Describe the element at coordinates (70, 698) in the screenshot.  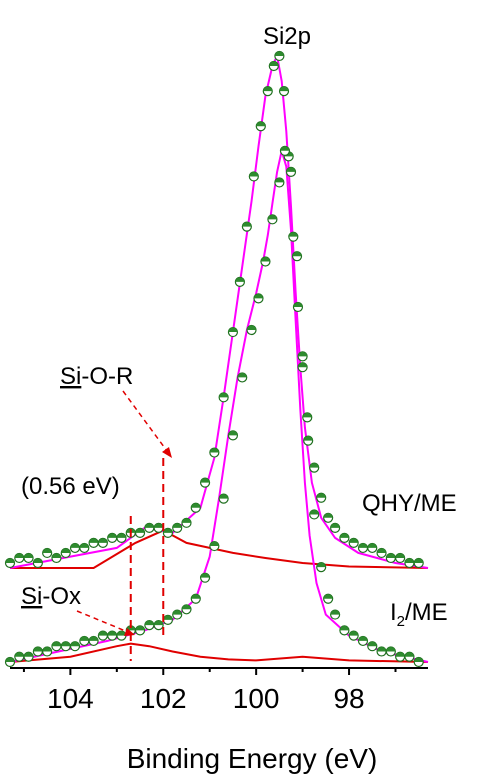
I see `x-tick-label: 104` at that location.